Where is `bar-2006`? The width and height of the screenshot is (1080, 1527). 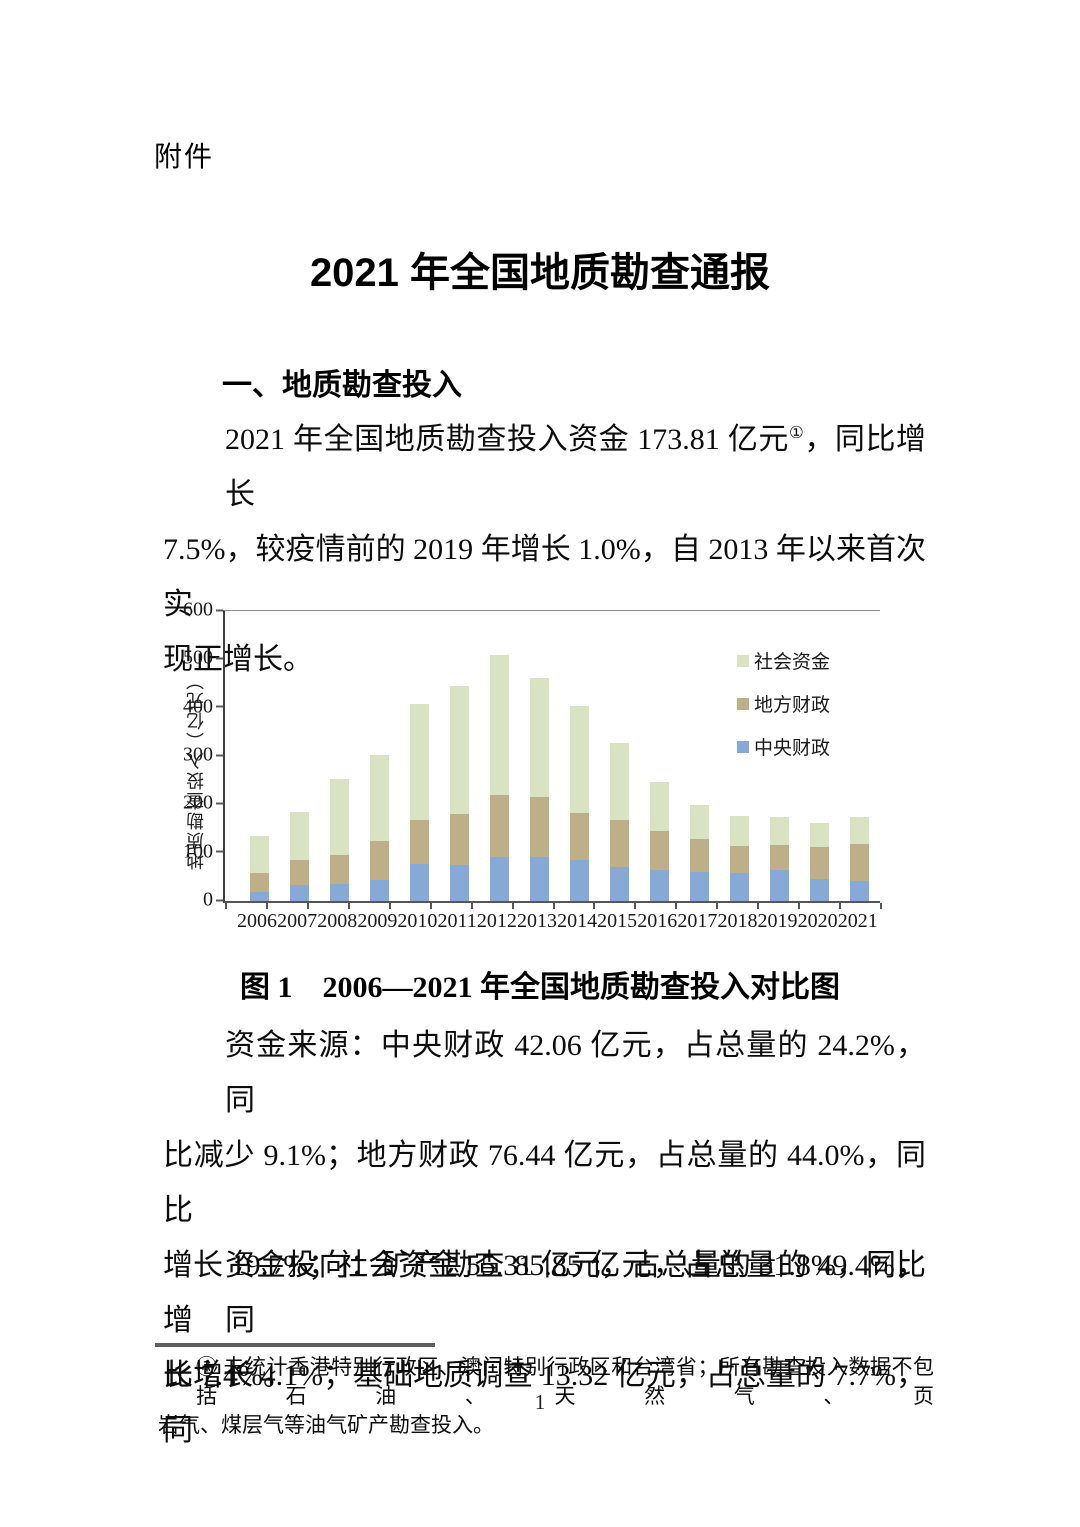 bar-2006 is located at coordinates (259, 868).